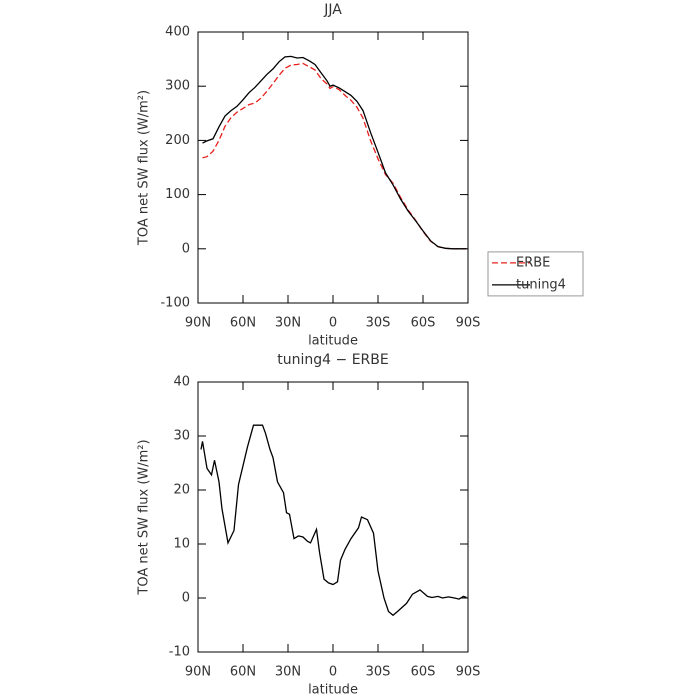  Describe the element at coordinates (332, 10) in the screenshot. I see `chart-title: JJA` at that location.